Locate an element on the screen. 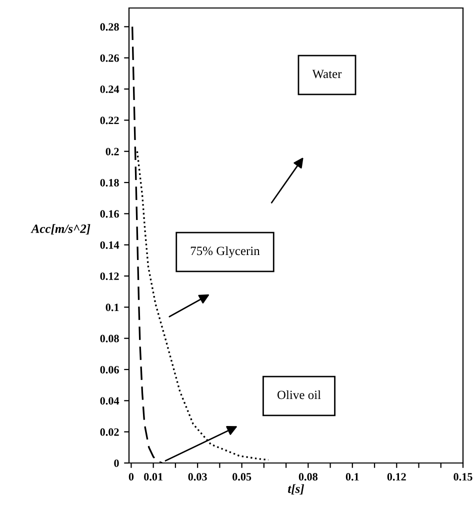 The image size is (474, 508). y-tick-label: 0.06 is located at coordinates (109, 370).